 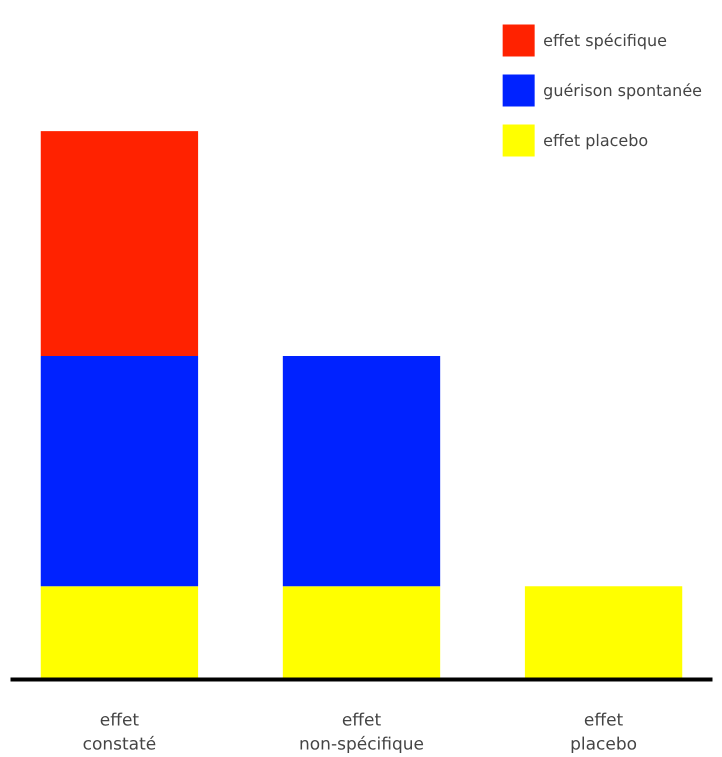 What do you see at coordinates (361, 732) in the screenshot?
I see `x-tick-label: effet non-spécifique` at bounding box center [361, 732].